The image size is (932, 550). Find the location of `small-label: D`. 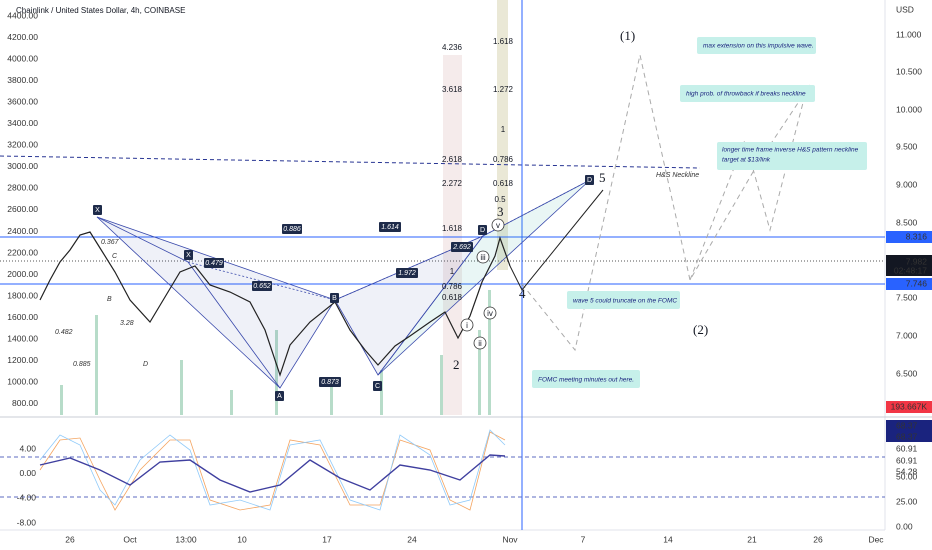

small-label: D is located at coordinates (145, 364).